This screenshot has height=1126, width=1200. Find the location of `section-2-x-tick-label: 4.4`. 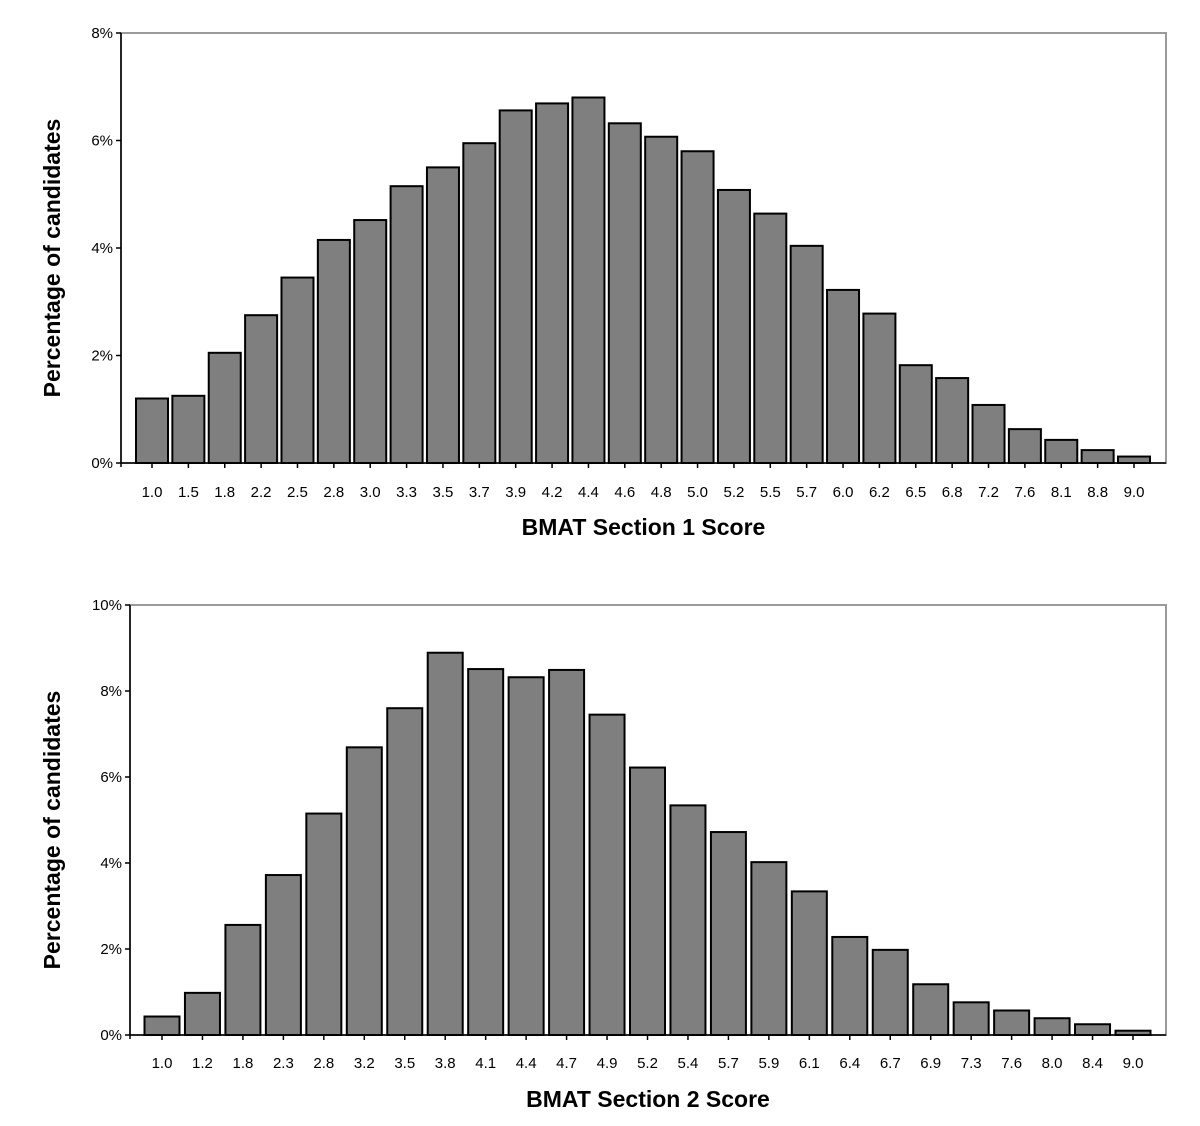

section-2-x-tick-label: 4.4 is located at coordinates (526, 1063).